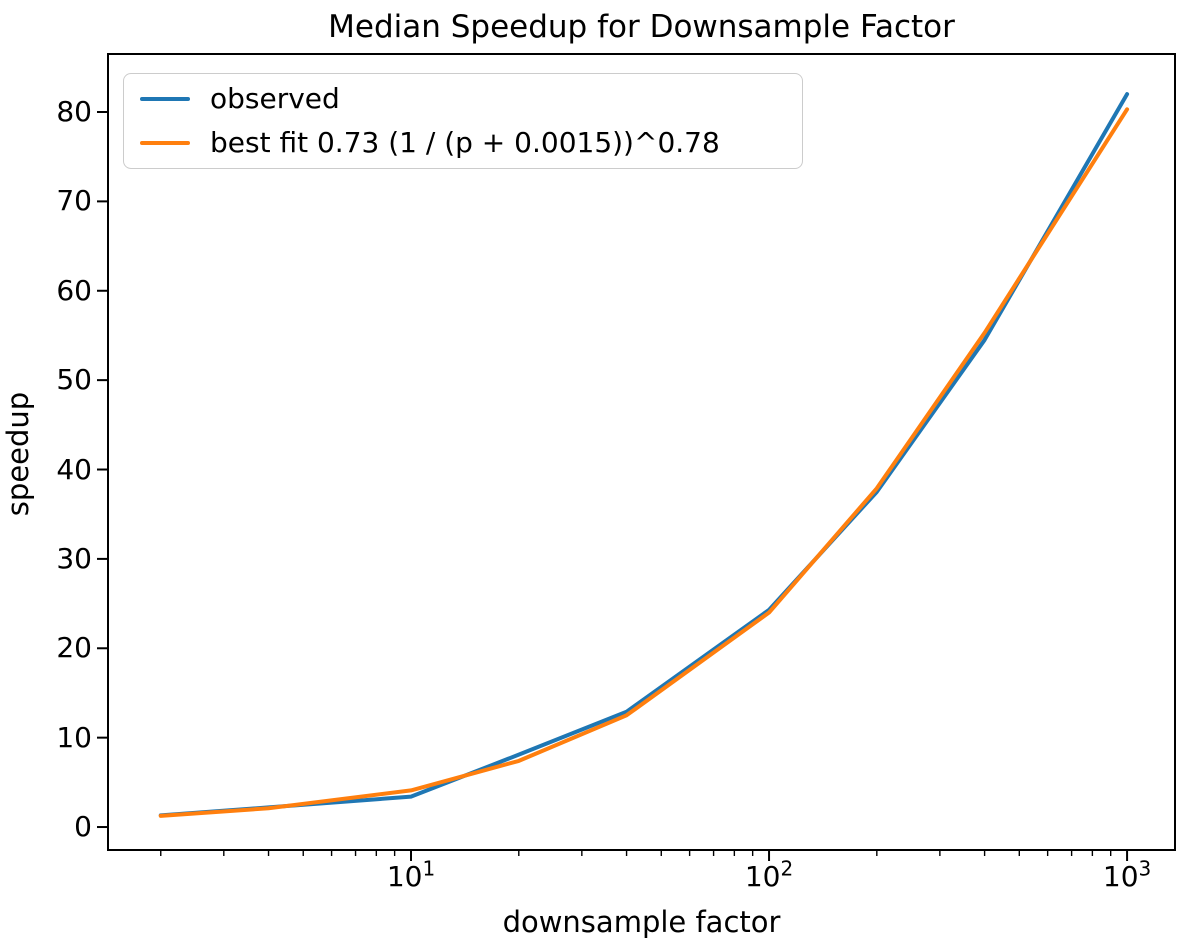 The width and height of the screenshot is (1189, 950). Describe the element at coordinates (641, 27) in the screenshot. I see `chart-title: Median Speedup for Downsample Factor` at that location.